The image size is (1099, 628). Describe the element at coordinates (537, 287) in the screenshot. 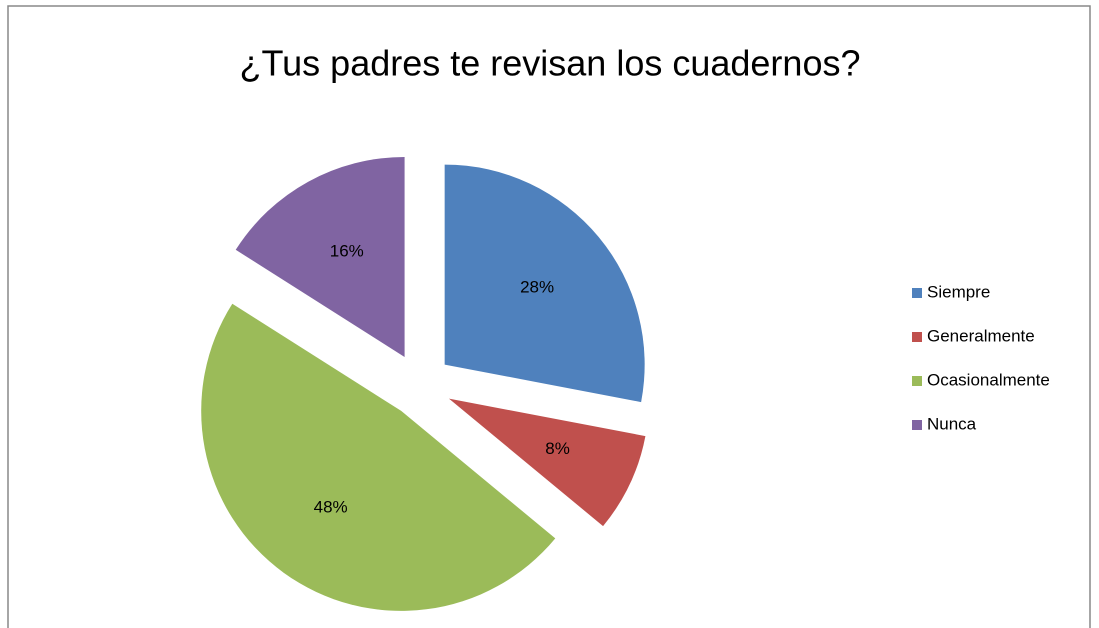

I see `data-label: 28%` at that location.